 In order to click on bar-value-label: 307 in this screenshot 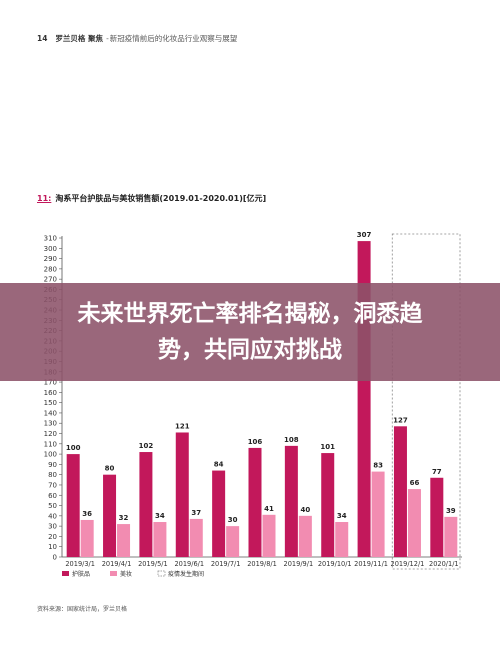, I will do `click(364, 235)`.